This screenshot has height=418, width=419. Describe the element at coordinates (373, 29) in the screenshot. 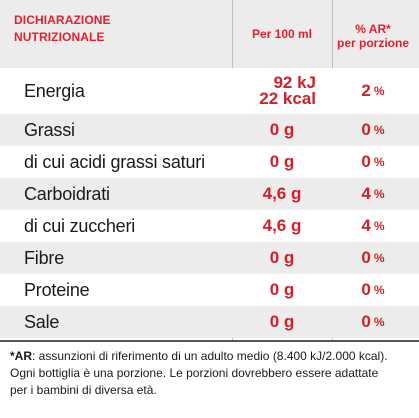

I see `ar-header-line-1: % AR*` at that location.